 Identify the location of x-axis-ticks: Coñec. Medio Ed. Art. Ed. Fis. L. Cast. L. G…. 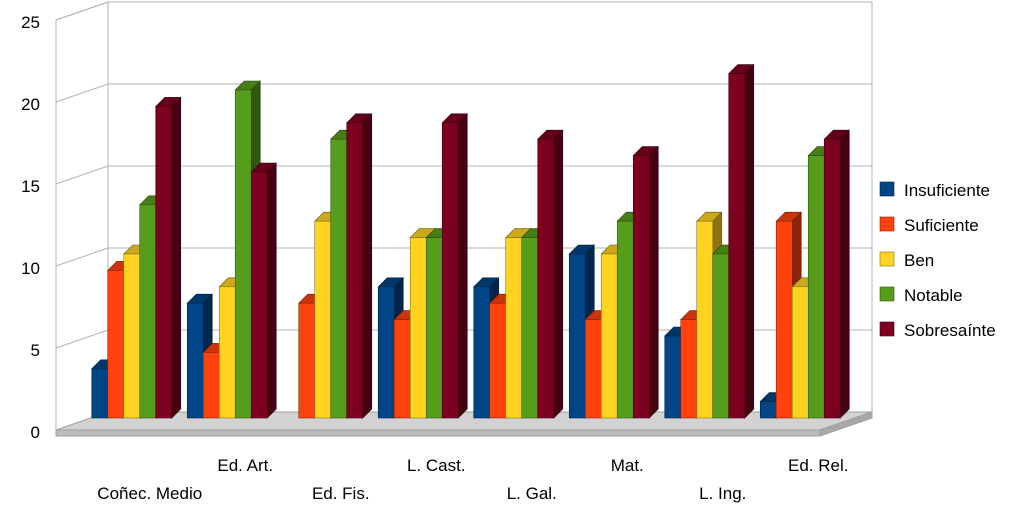
(472, 479).